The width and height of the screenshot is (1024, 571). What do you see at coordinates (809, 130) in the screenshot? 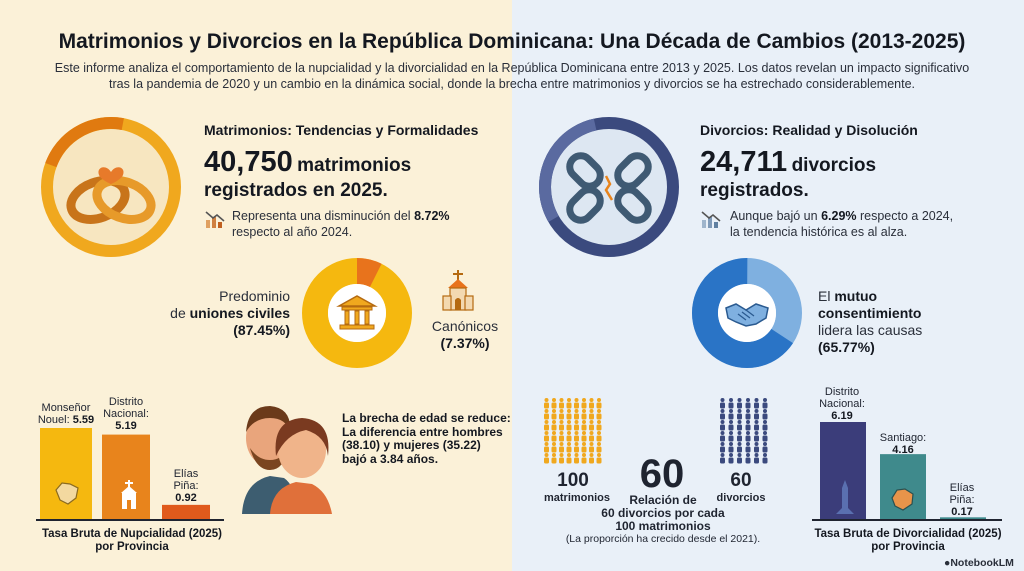
I see `divorces-heading: Divorcios: Realidad y Disolución` at bounding box center [809, 130].